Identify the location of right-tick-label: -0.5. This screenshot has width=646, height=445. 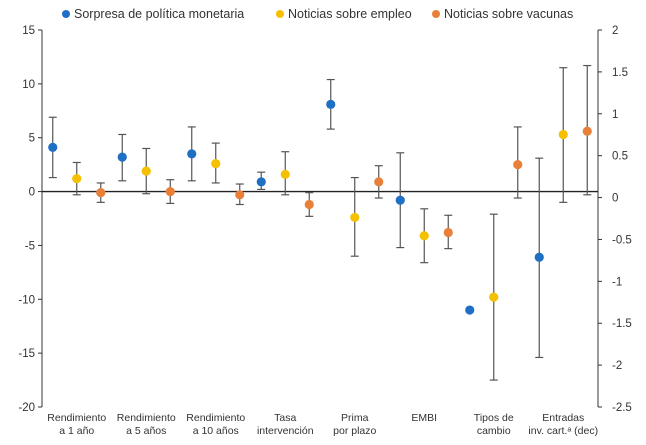
(622, 240).